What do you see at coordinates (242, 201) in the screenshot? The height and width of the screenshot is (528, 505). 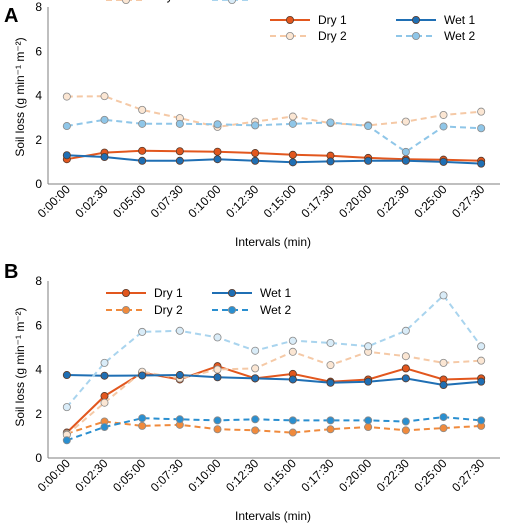 I see `x-tick-label: 0:12:30` at bounding box center [242, 201].